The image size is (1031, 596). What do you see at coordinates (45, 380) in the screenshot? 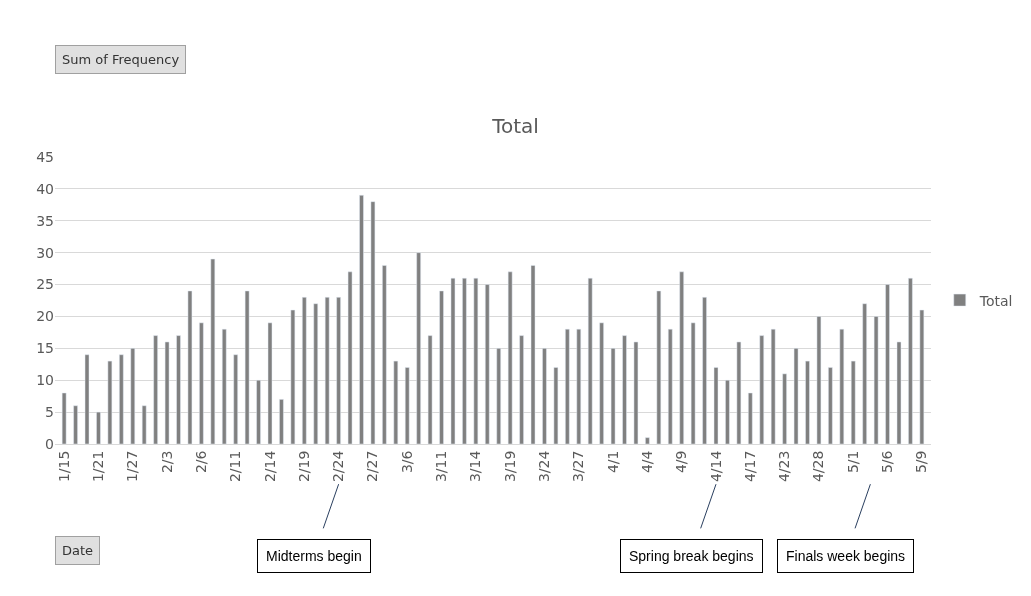
I see `y-tick-label: 10` at bounding box center [45, 380].